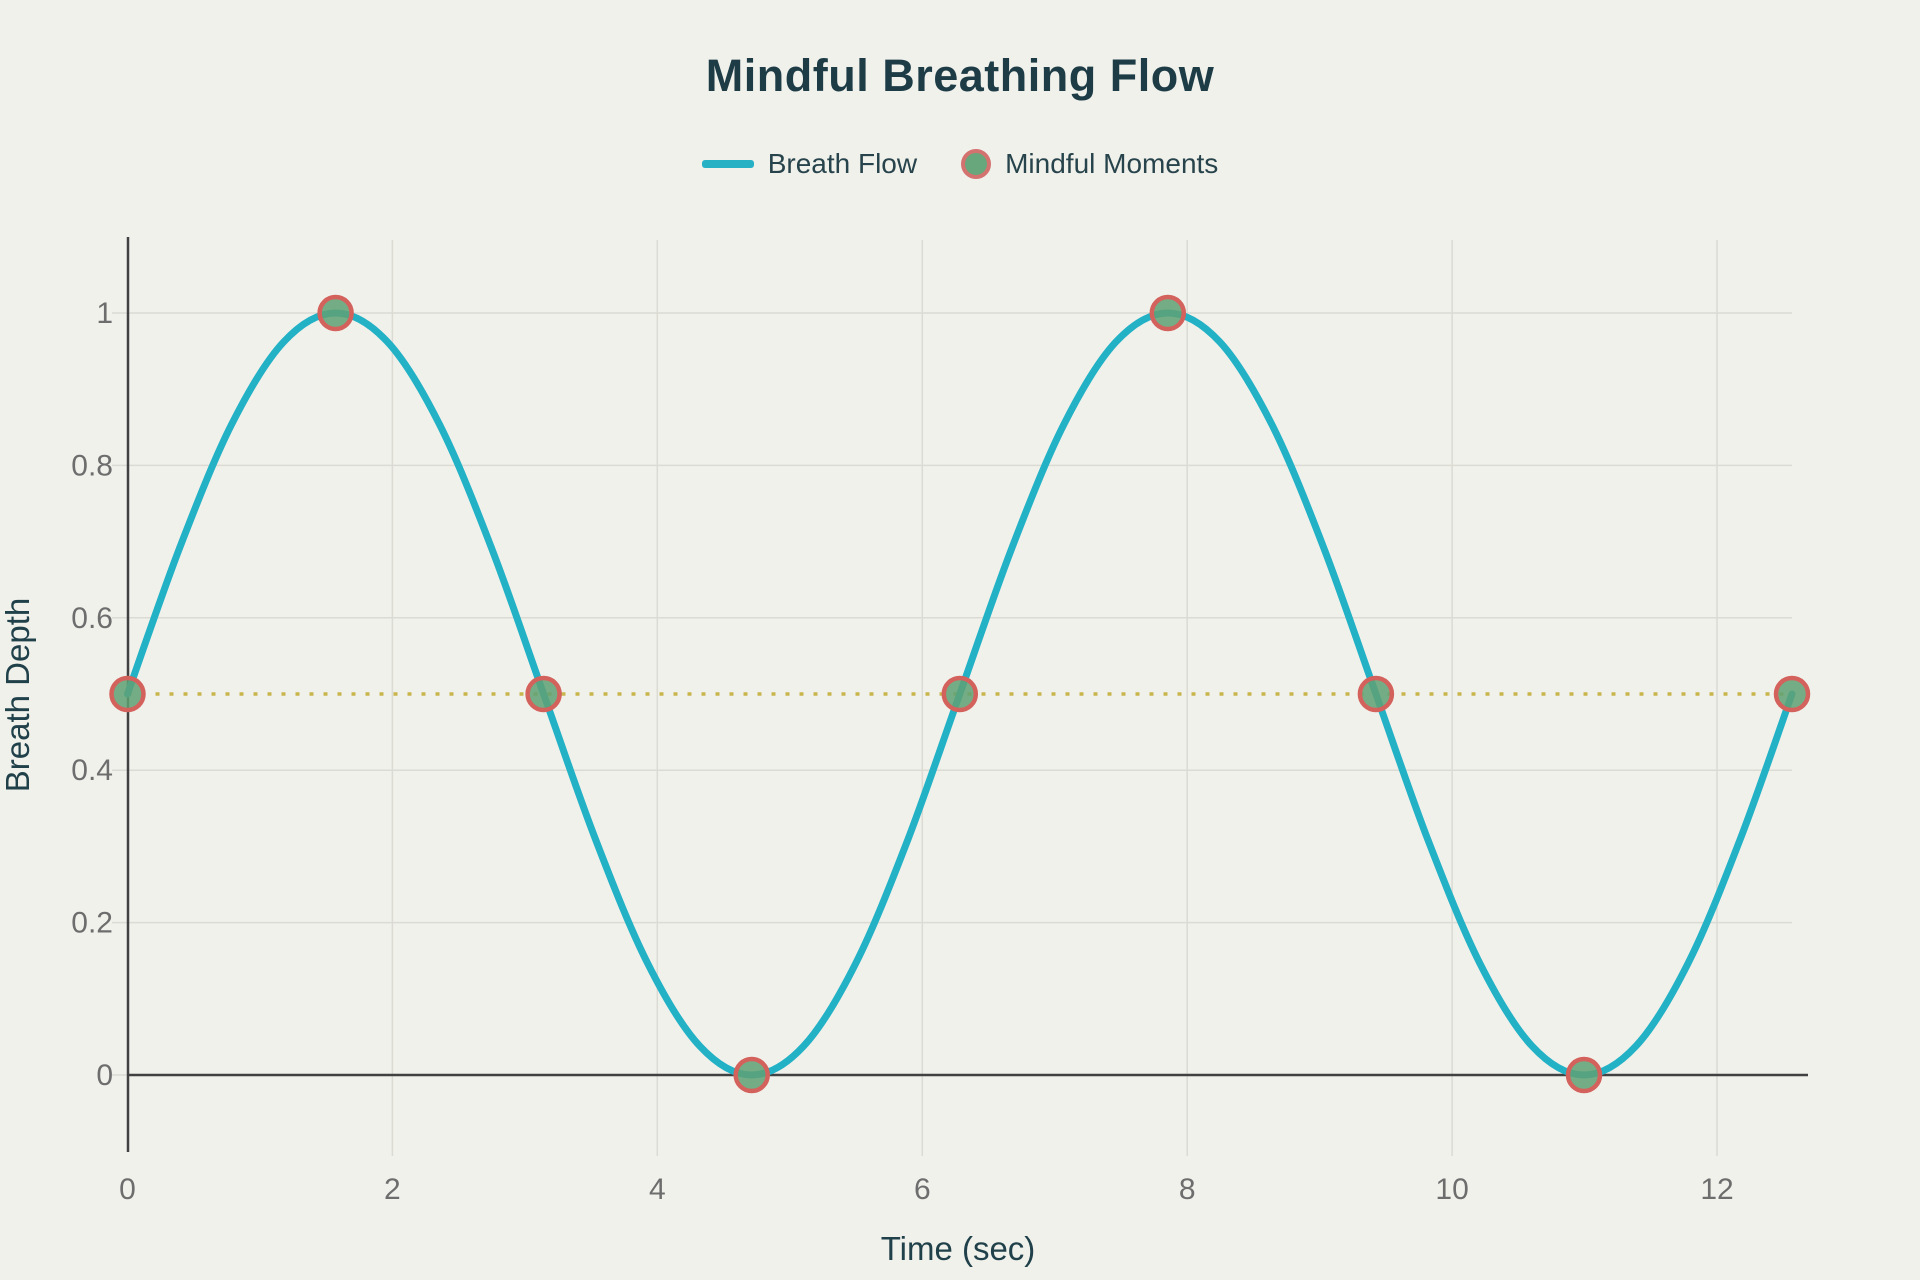  What do you see at coordinates (727, 164) in the screenshot?
I see `breath-flow-line-icon` at bounding box center [727, 164].